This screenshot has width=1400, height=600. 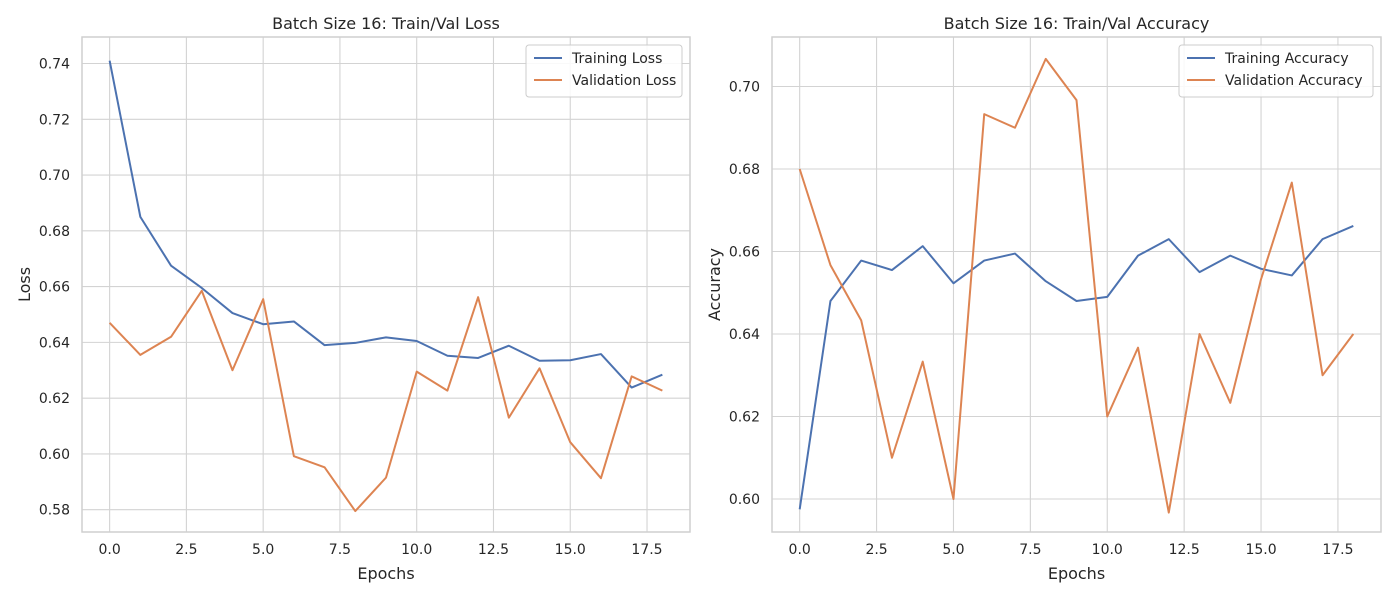 What do you see at coordinates (385, 401) in the screenshot?
I see `loss-series-validation-line` at bounding box center [385, 401].